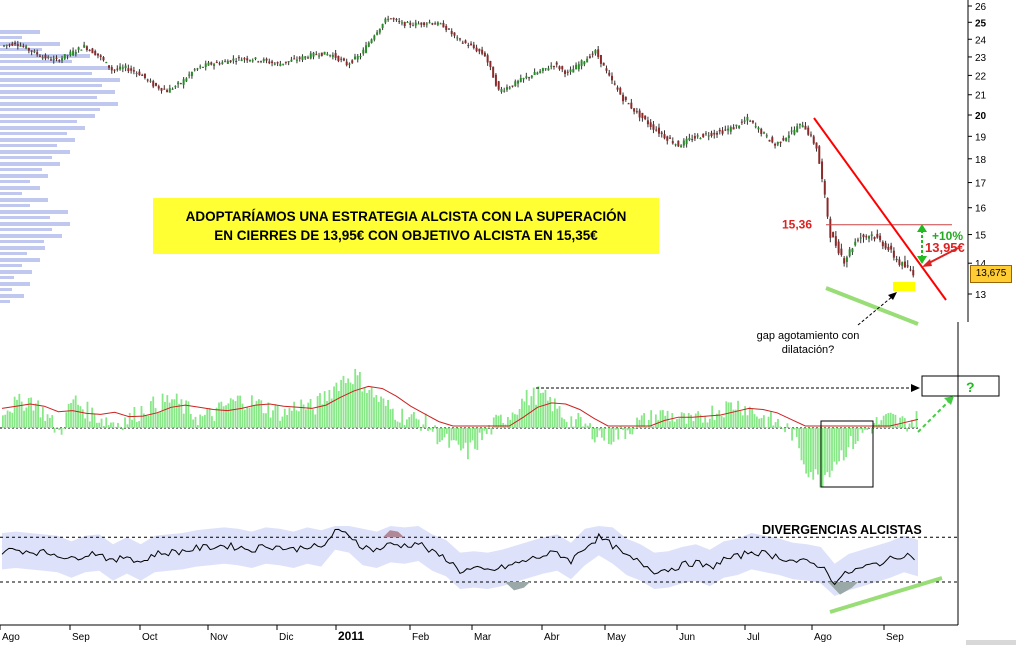 This screenshot has height=646, width=1017. What do you see at coordinates (483, 637) in the screenshot?
I see `time-tick-label: Mar` at bounding box center [483, 637].